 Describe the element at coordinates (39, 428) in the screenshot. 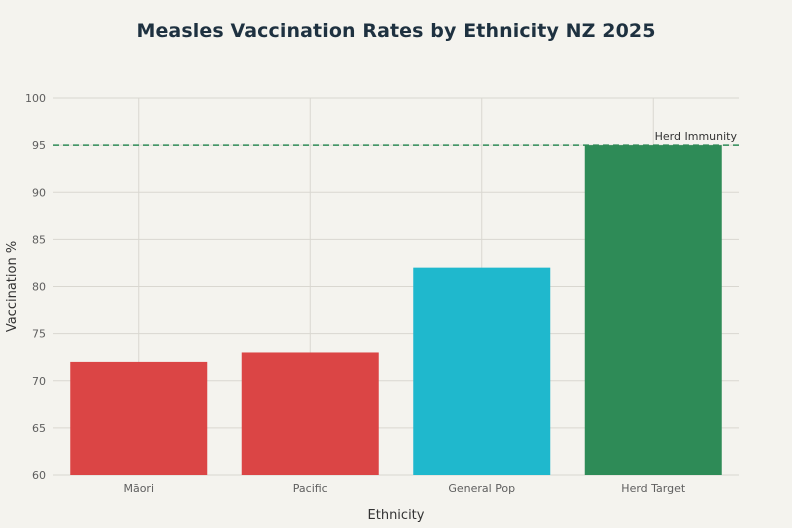

I see `y-tick-label: 65` at that location.